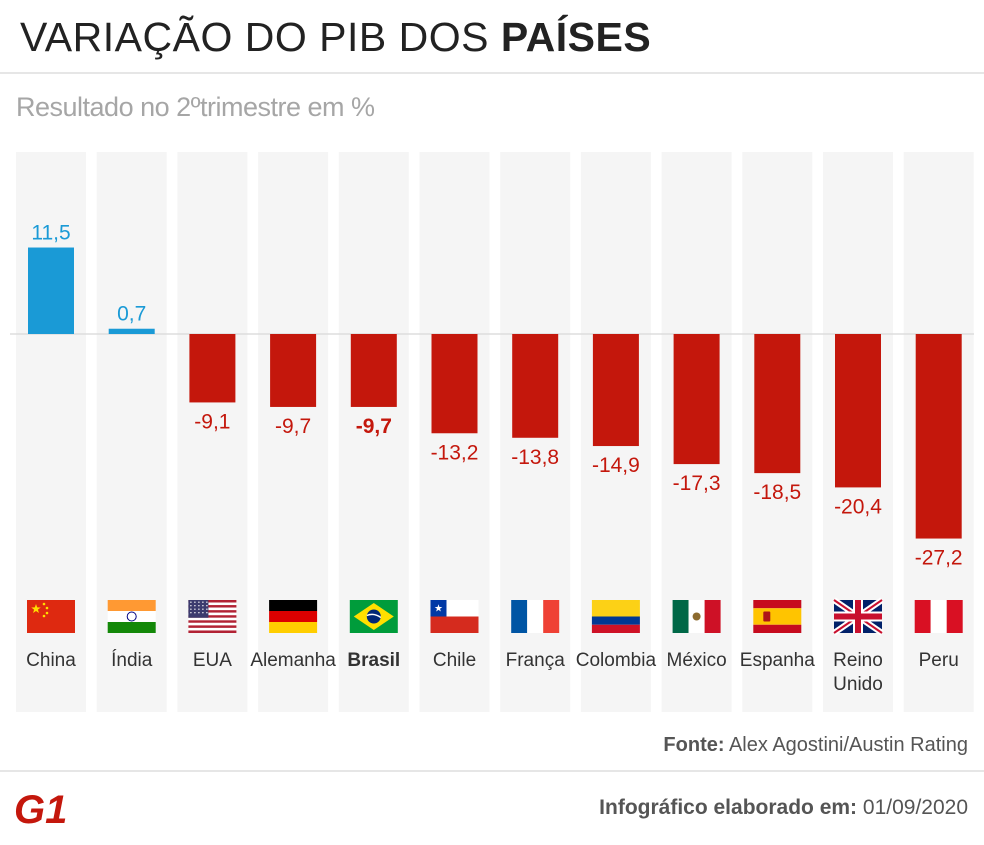  Describe the element at coordinates (576, 37) in the screenshot. I see `title-part2: PAÍSES` at that location.